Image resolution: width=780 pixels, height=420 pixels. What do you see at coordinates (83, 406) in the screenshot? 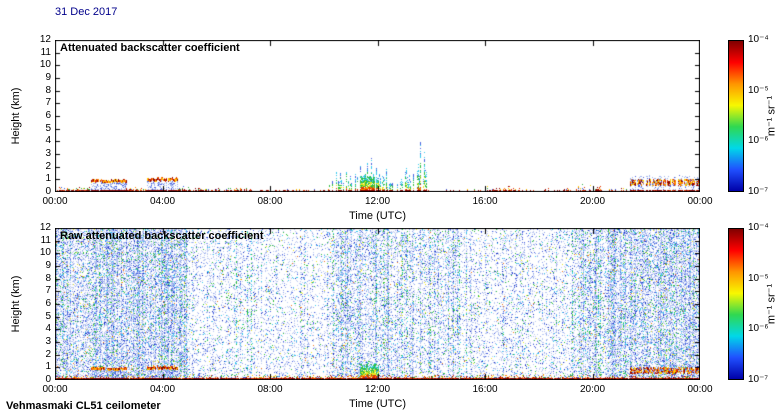
I see `station-label: Vehmasmaki CL51 ceilometer` at bounding box center [83, 406].